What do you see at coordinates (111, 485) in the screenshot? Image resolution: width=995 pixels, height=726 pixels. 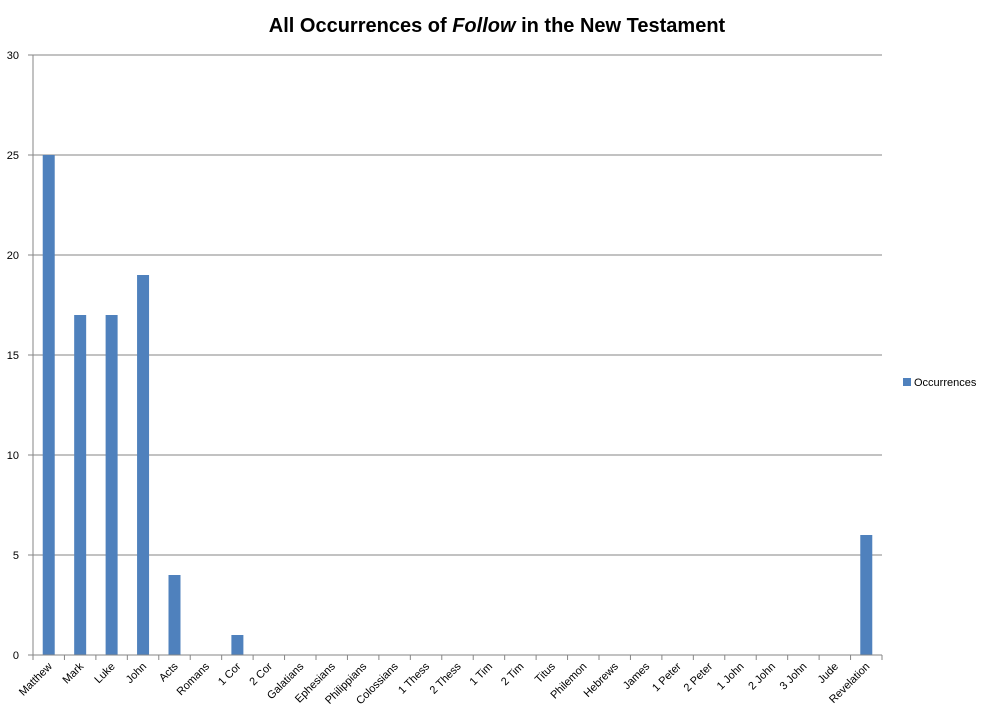 I see `bar-luke` at bounding box center [111, 485].